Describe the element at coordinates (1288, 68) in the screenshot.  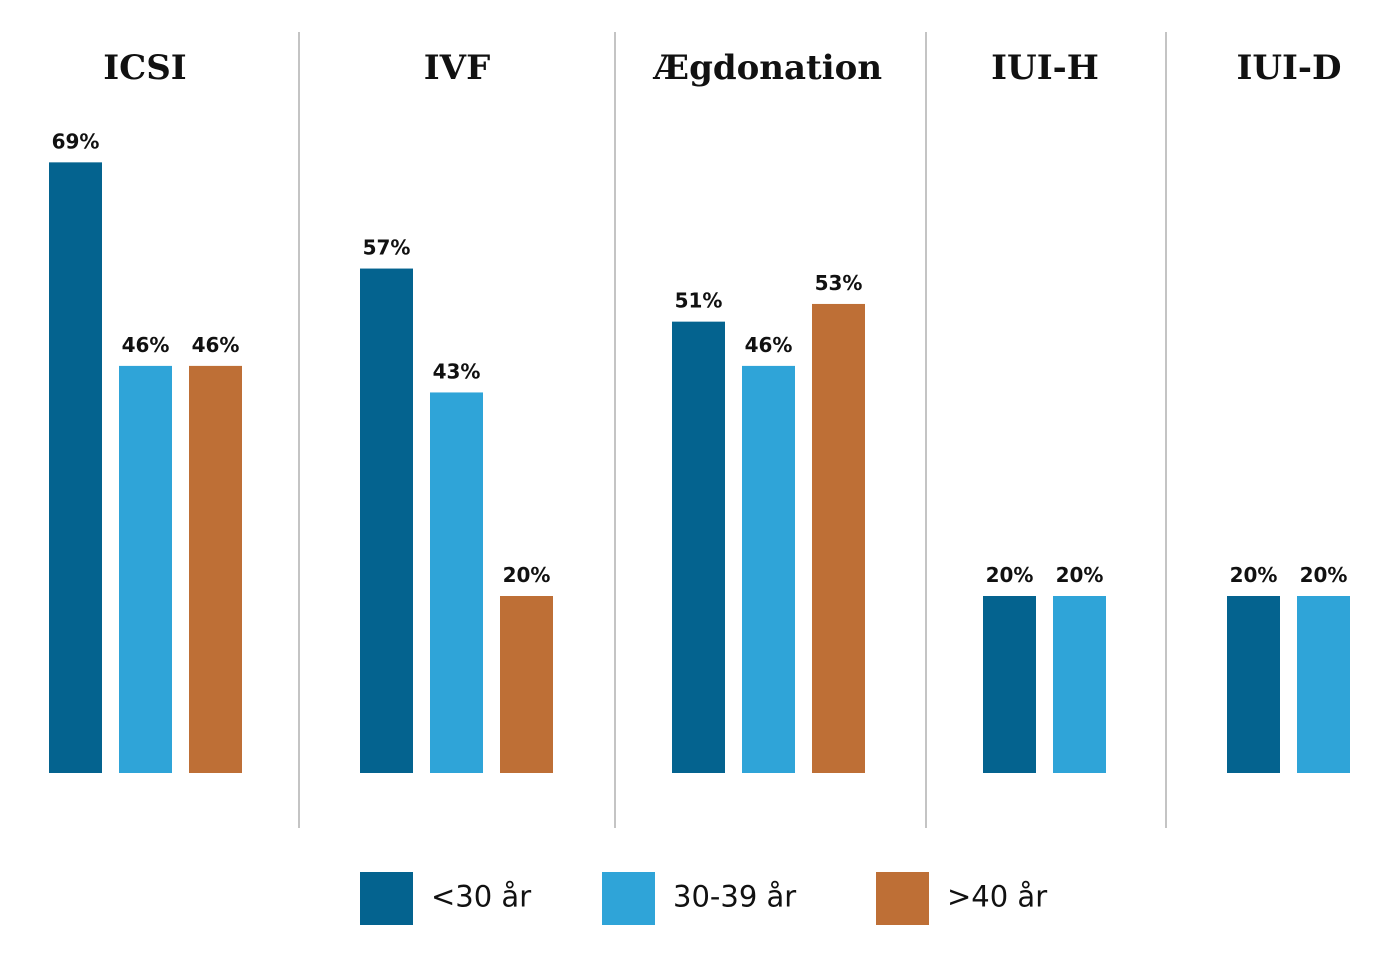
I see `group-title: IUI-D` at that location.